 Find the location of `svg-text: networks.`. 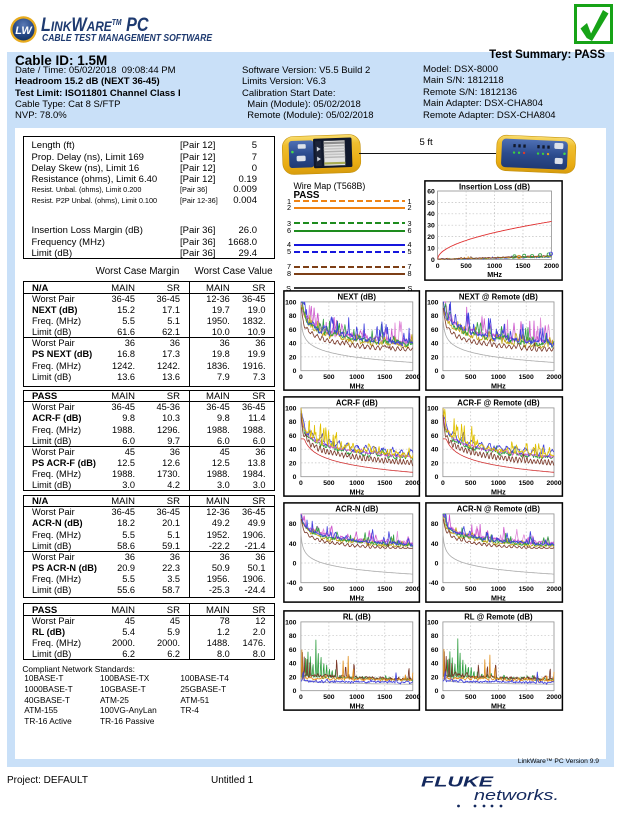

svg-text: networks. is located at coordinates (516, 795).